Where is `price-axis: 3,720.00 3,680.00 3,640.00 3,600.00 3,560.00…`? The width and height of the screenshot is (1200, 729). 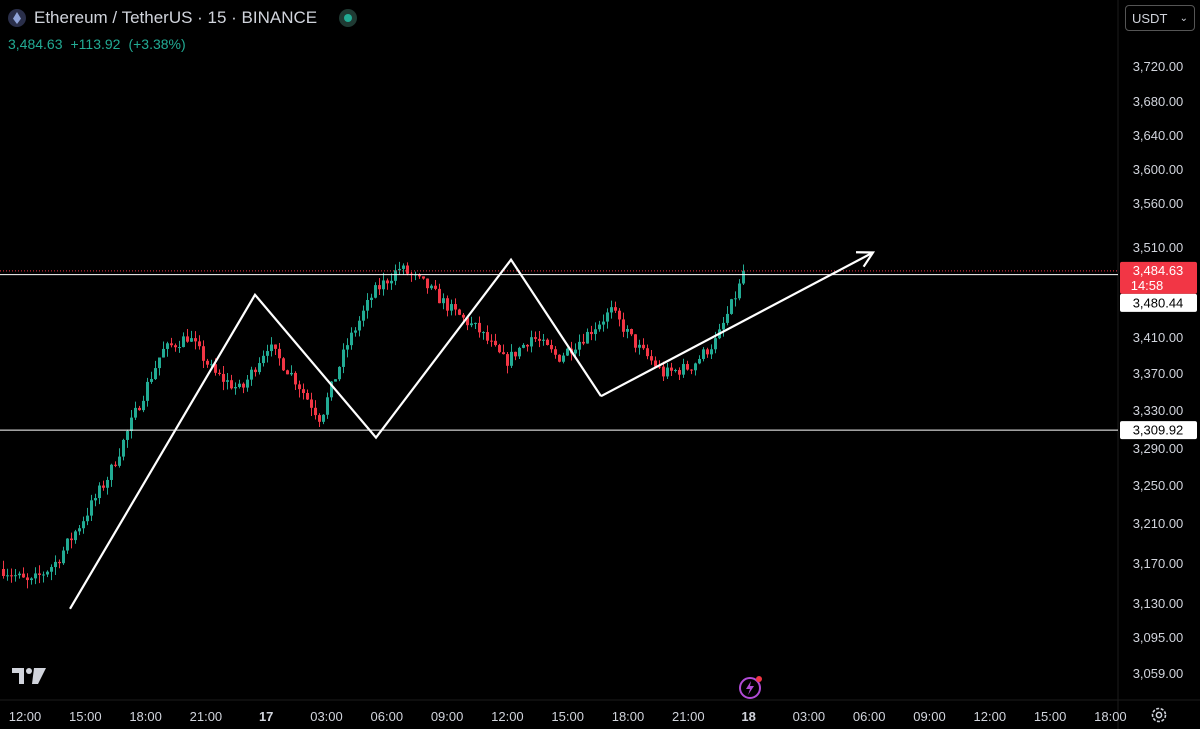 price-axis: 3,720.00 3,680.00 3,640.00 3,600.00 3,560.00… is located at coordinates (1158, 370).